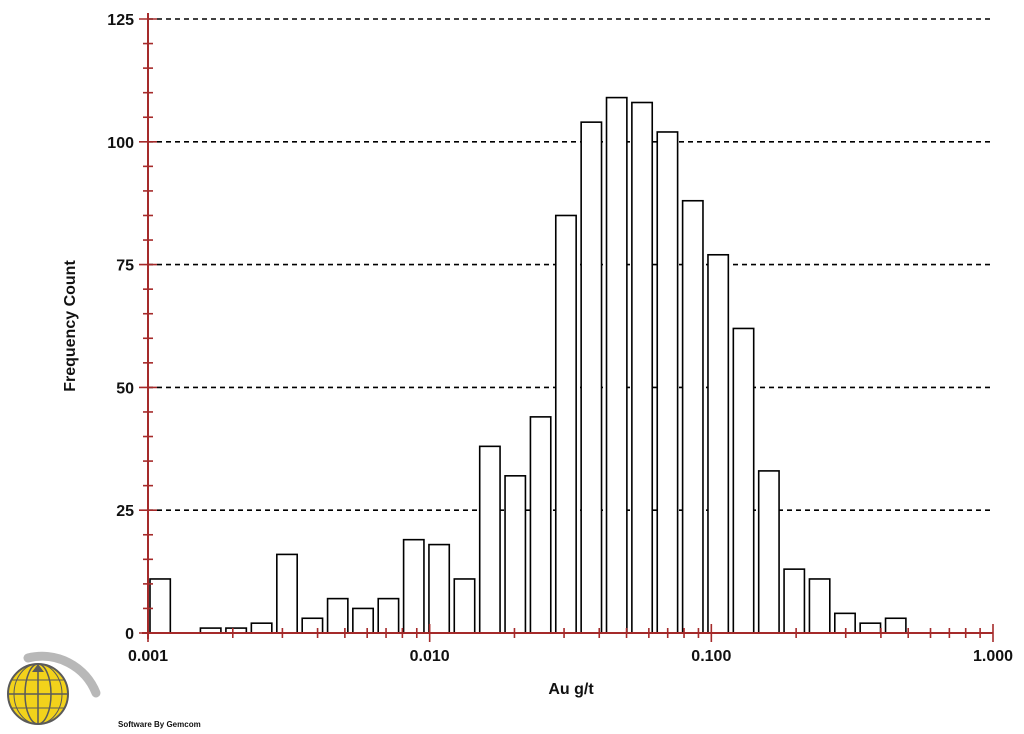 The width and height of the screenshot is (1024, 734). What do you see at coordinates (148, 656) in the screenshot?
I see `x-tick-label: 0.001` at bounding box center [148, 656].